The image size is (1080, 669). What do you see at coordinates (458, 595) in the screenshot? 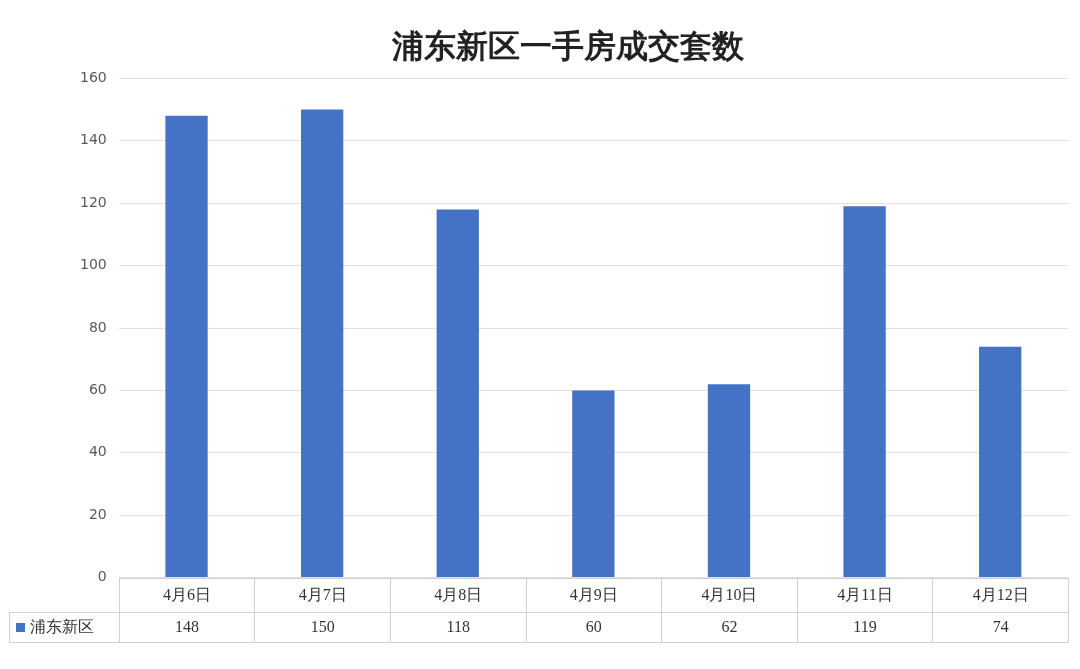
I see `x-tick-label: 4月8日` at bounding box center [458, 595].